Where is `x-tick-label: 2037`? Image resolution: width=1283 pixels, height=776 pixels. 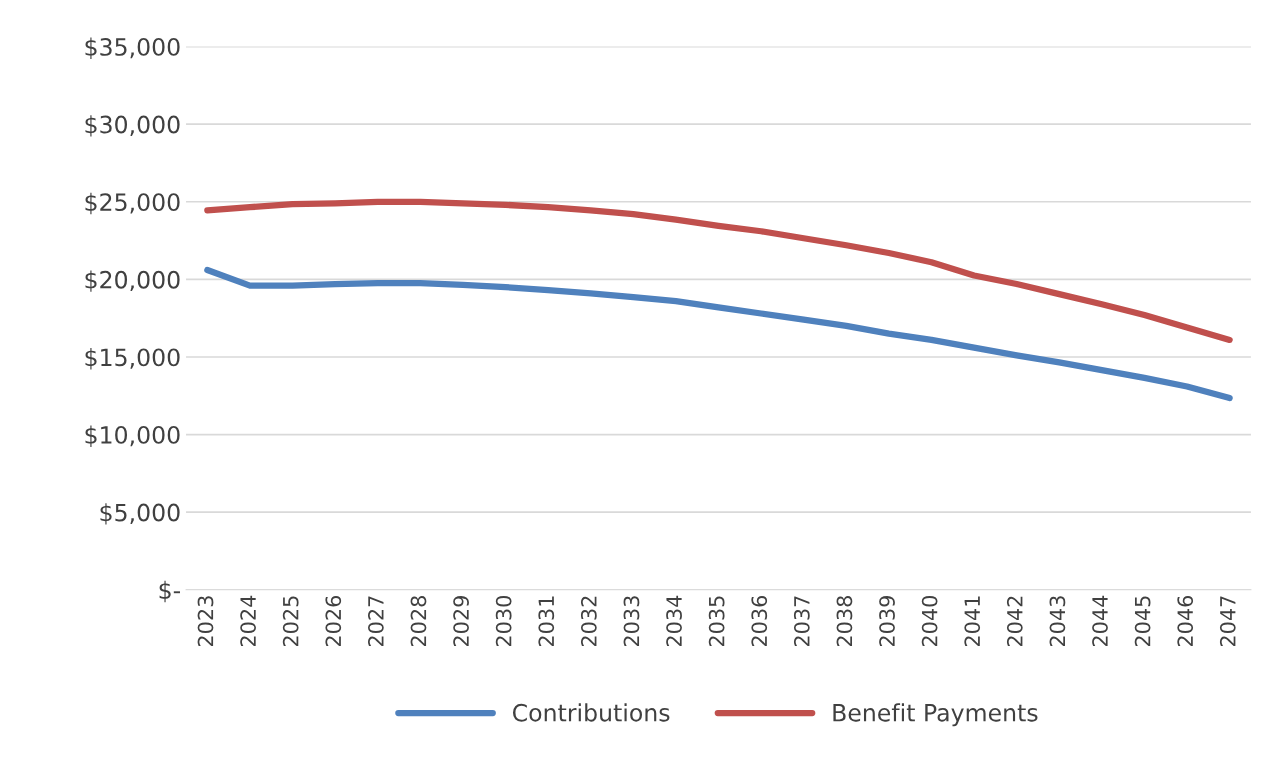
x-tick-label: 2037 is located at coordinates (801, 621).